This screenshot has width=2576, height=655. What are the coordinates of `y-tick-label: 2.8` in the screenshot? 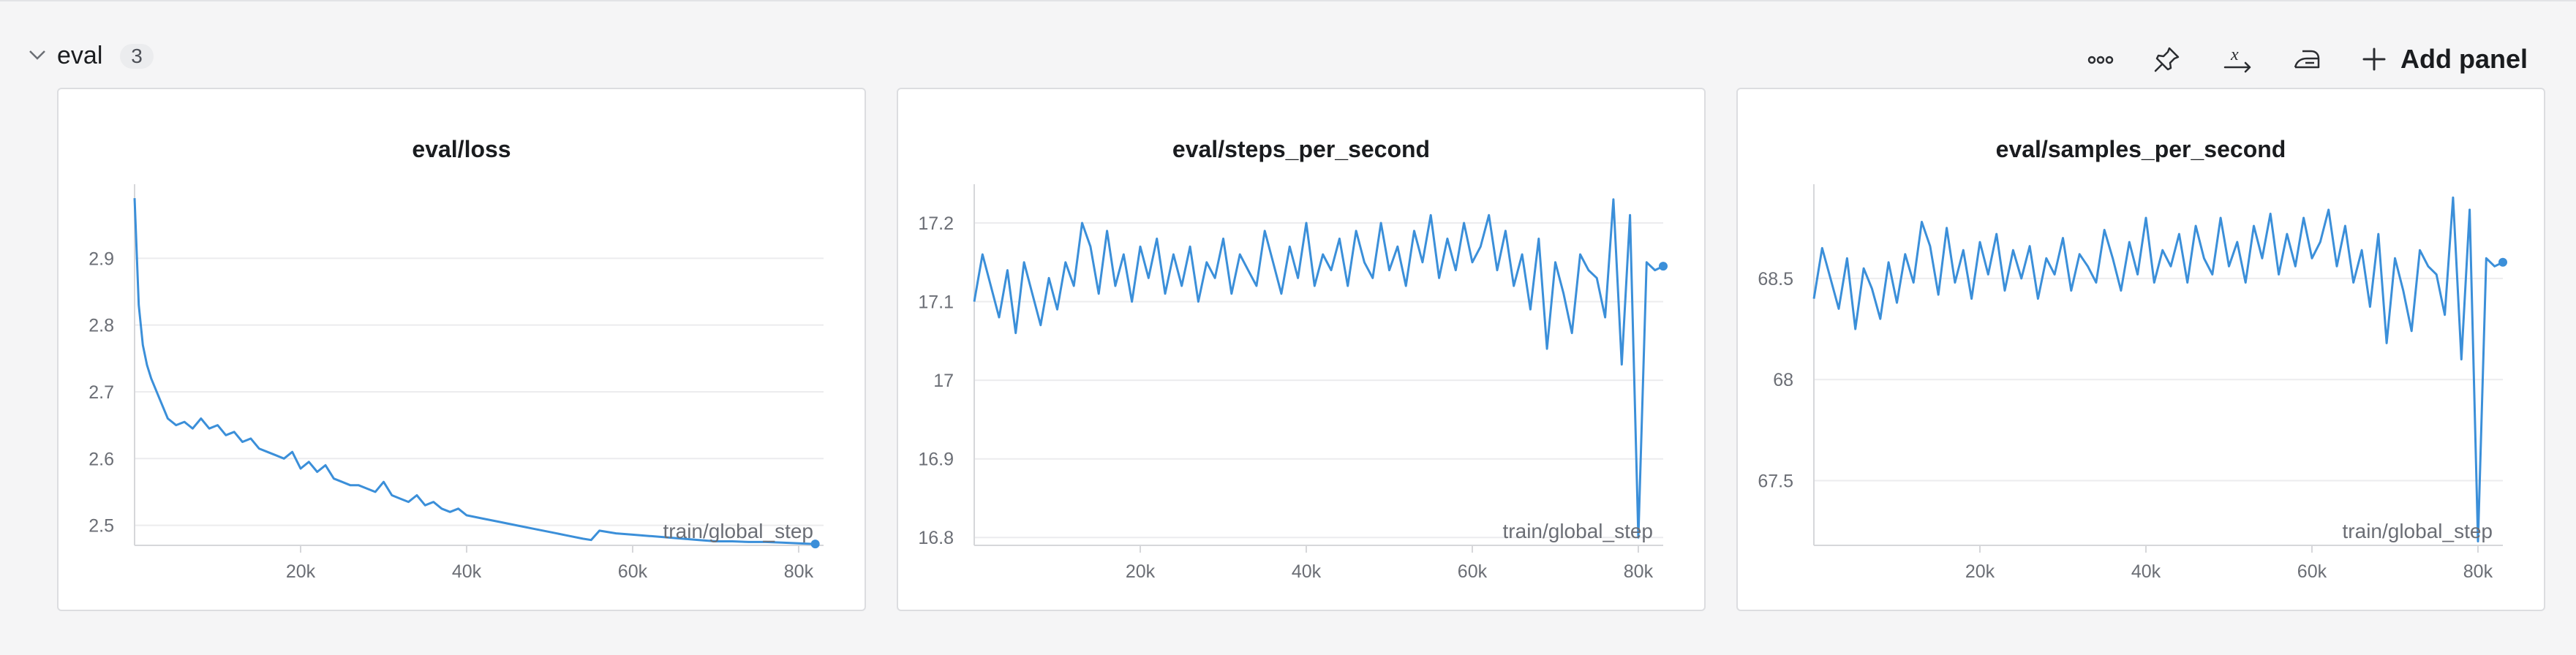 It's located at (101, 326).